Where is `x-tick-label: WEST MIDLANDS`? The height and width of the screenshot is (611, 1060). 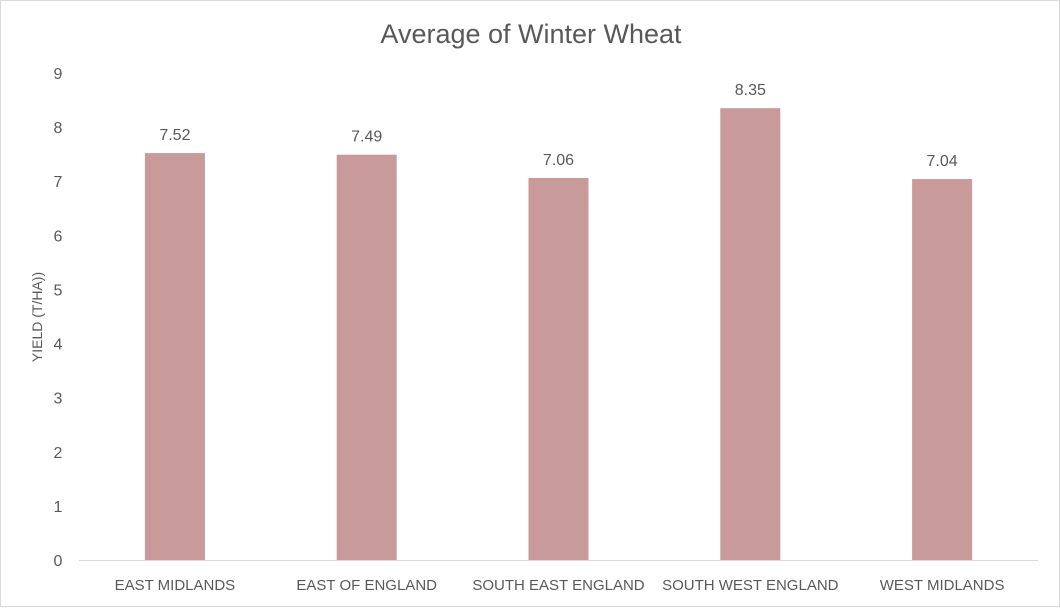 x-tick-label: WEST MIDLANDS is located at coordinates (942, 585).